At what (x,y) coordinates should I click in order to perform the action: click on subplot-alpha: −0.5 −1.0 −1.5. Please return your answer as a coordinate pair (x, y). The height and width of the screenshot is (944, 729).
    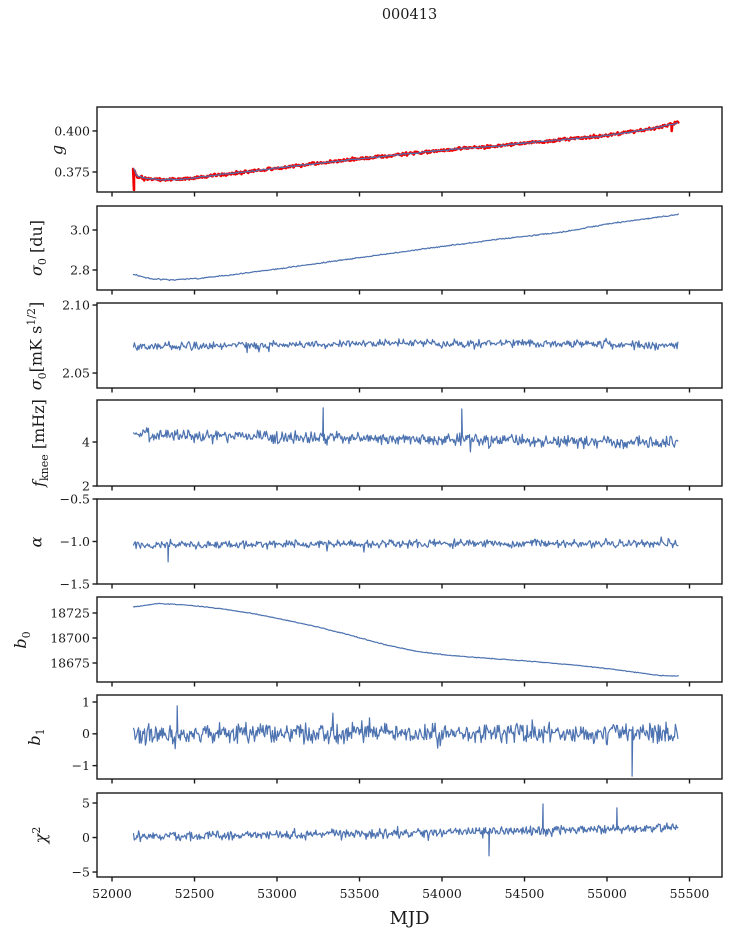
    Looking at the image, I should click on (391, 541).